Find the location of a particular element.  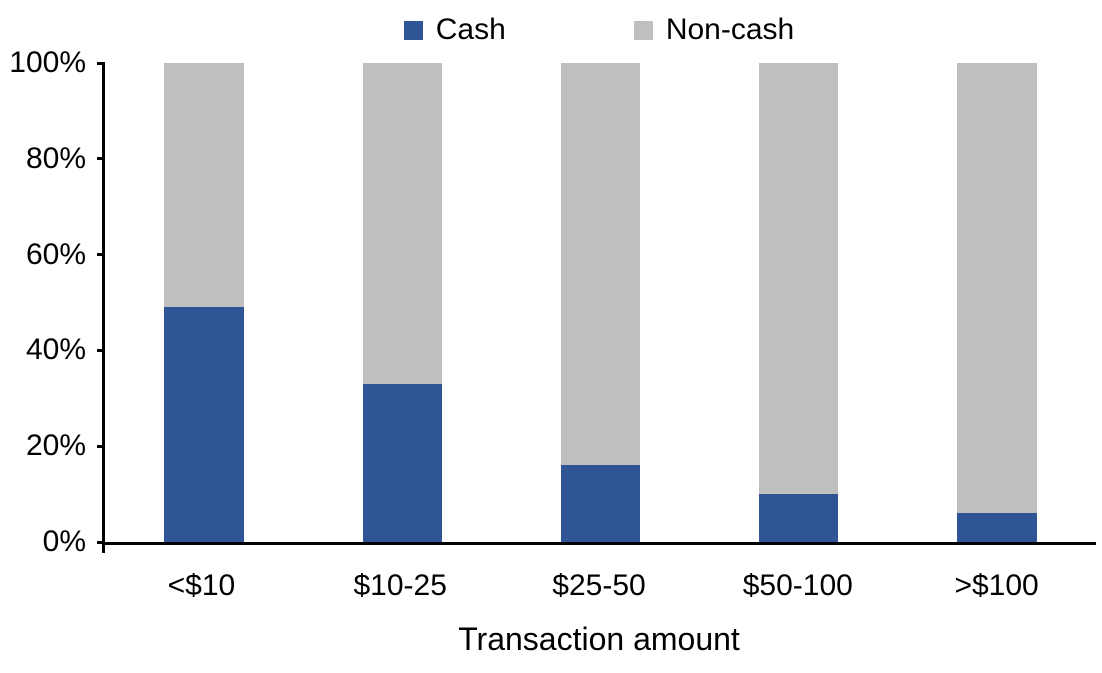

stacked-bar--10 is located at coordinates (204, 302).